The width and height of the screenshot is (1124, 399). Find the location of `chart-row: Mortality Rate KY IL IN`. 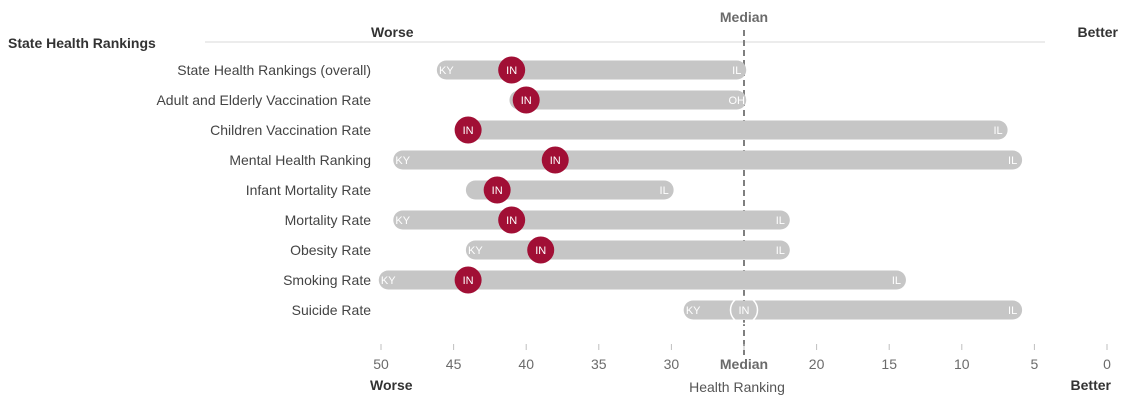

chart-row: Mortality Rate KY IL IN is located at coordinates (537, 220).